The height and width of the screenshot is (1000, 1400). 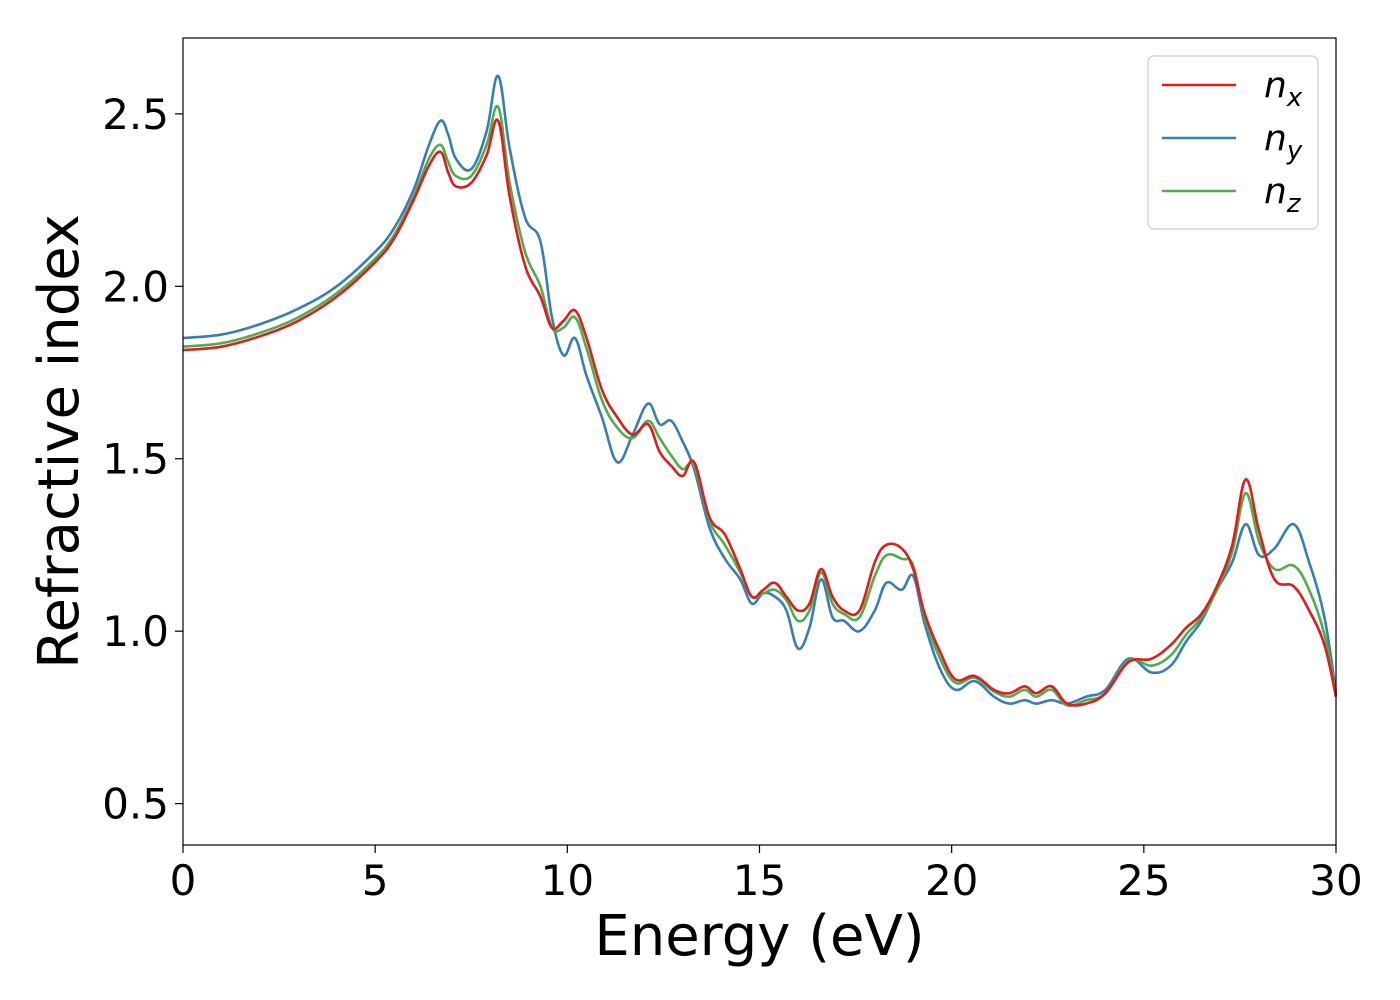 What do you see at coordinates (1233, 142) in the screenshot?
I see `legend-box` at bounding box center [1233, 142].